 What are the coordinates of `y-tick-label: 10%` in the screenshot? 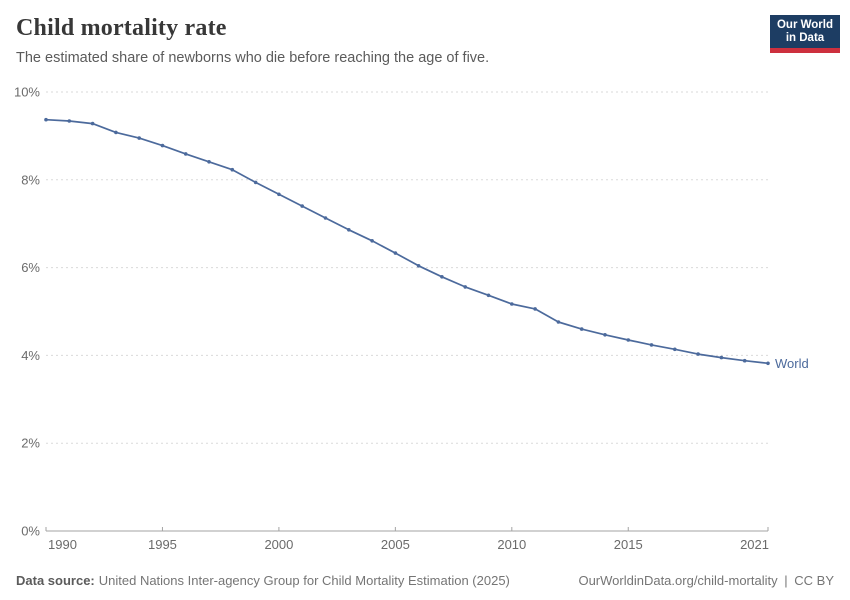 It's located at (27, 92).